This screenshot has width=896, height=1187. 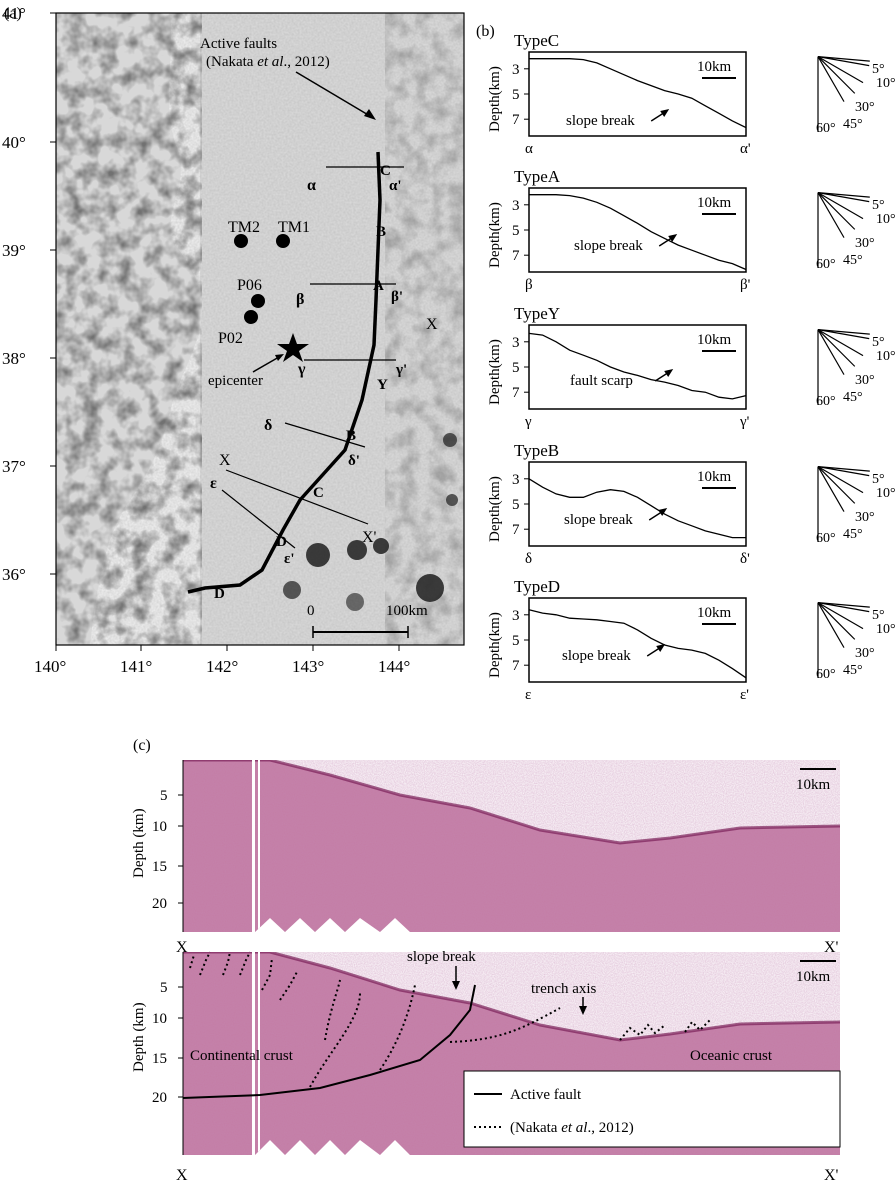 I want to click on active-faults-citation: (Nakata et al., 2012), so click(x=268, y=62).